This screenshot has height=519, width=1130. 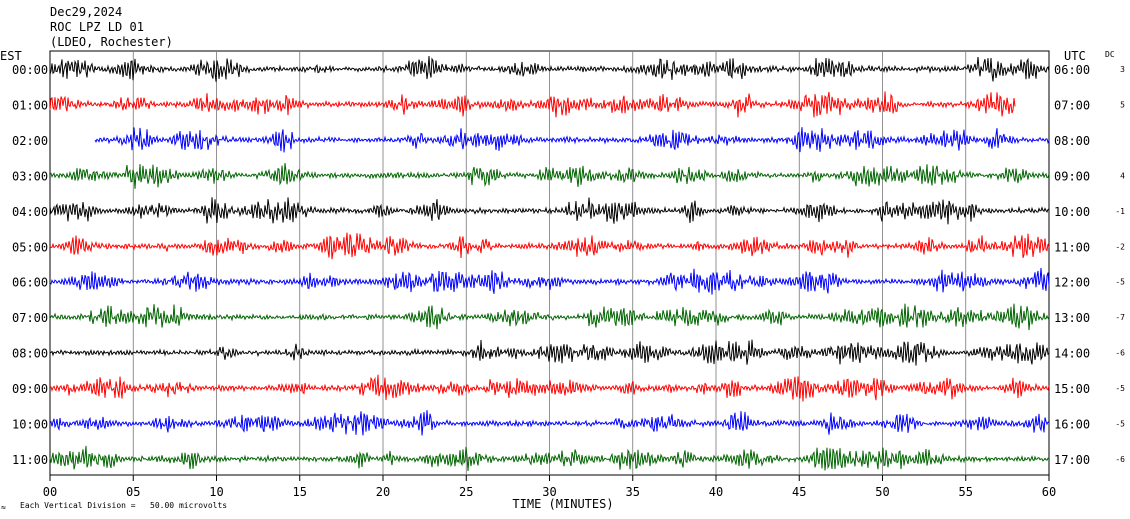 What do you see at coordinates (30, 389) in the screenshot?
I see `est-hour-label: 09:00` at bounding box center [30, 389].